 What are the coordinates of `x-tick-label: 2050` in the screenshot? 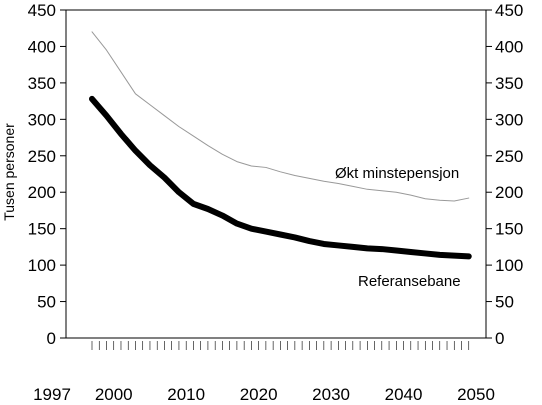 It's located at (476, 394).